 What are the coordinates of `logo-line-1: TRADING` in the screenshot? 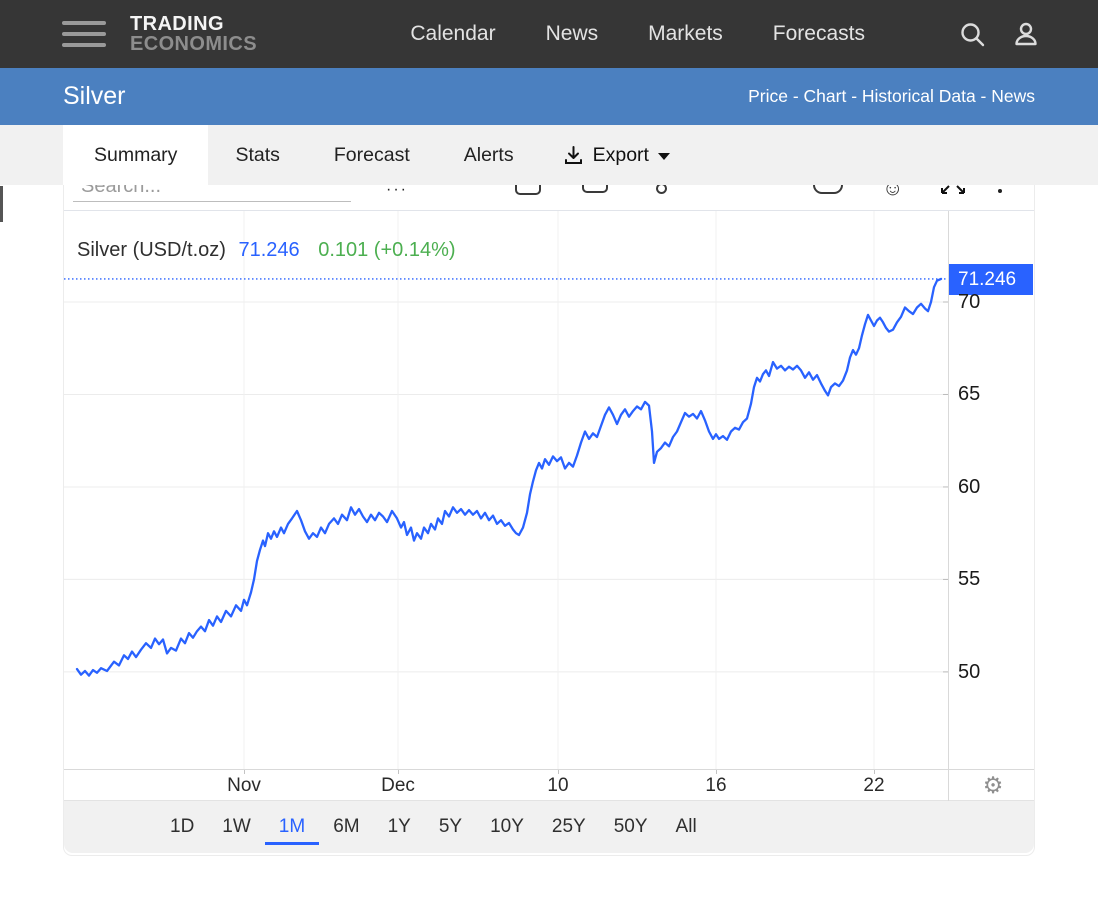 It's located at (177, 24).